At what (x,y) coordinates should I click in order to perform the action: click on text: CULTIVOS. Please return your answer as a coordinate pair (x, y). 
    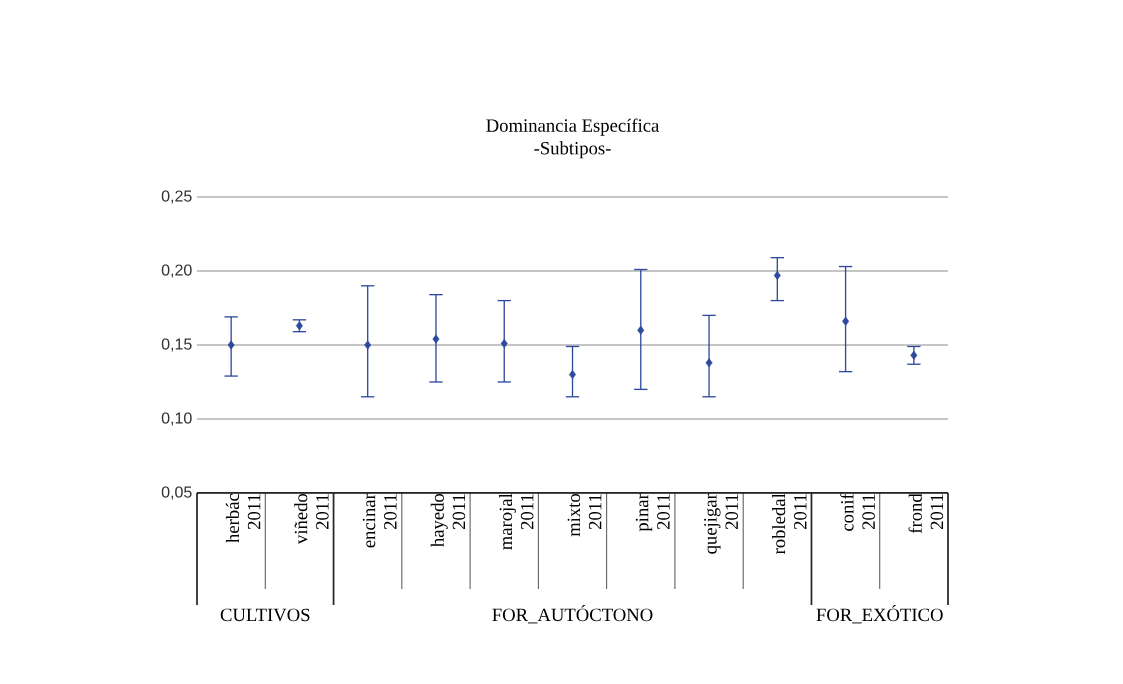
    Looking at the image, I should click on (265, 615).